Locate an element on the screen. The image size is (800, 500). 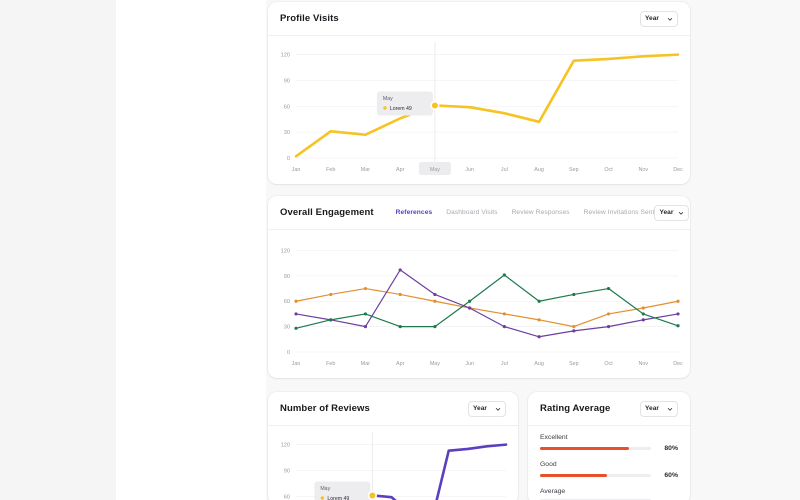
rating-row-percent: 60% is located at coordinates (671, 475).